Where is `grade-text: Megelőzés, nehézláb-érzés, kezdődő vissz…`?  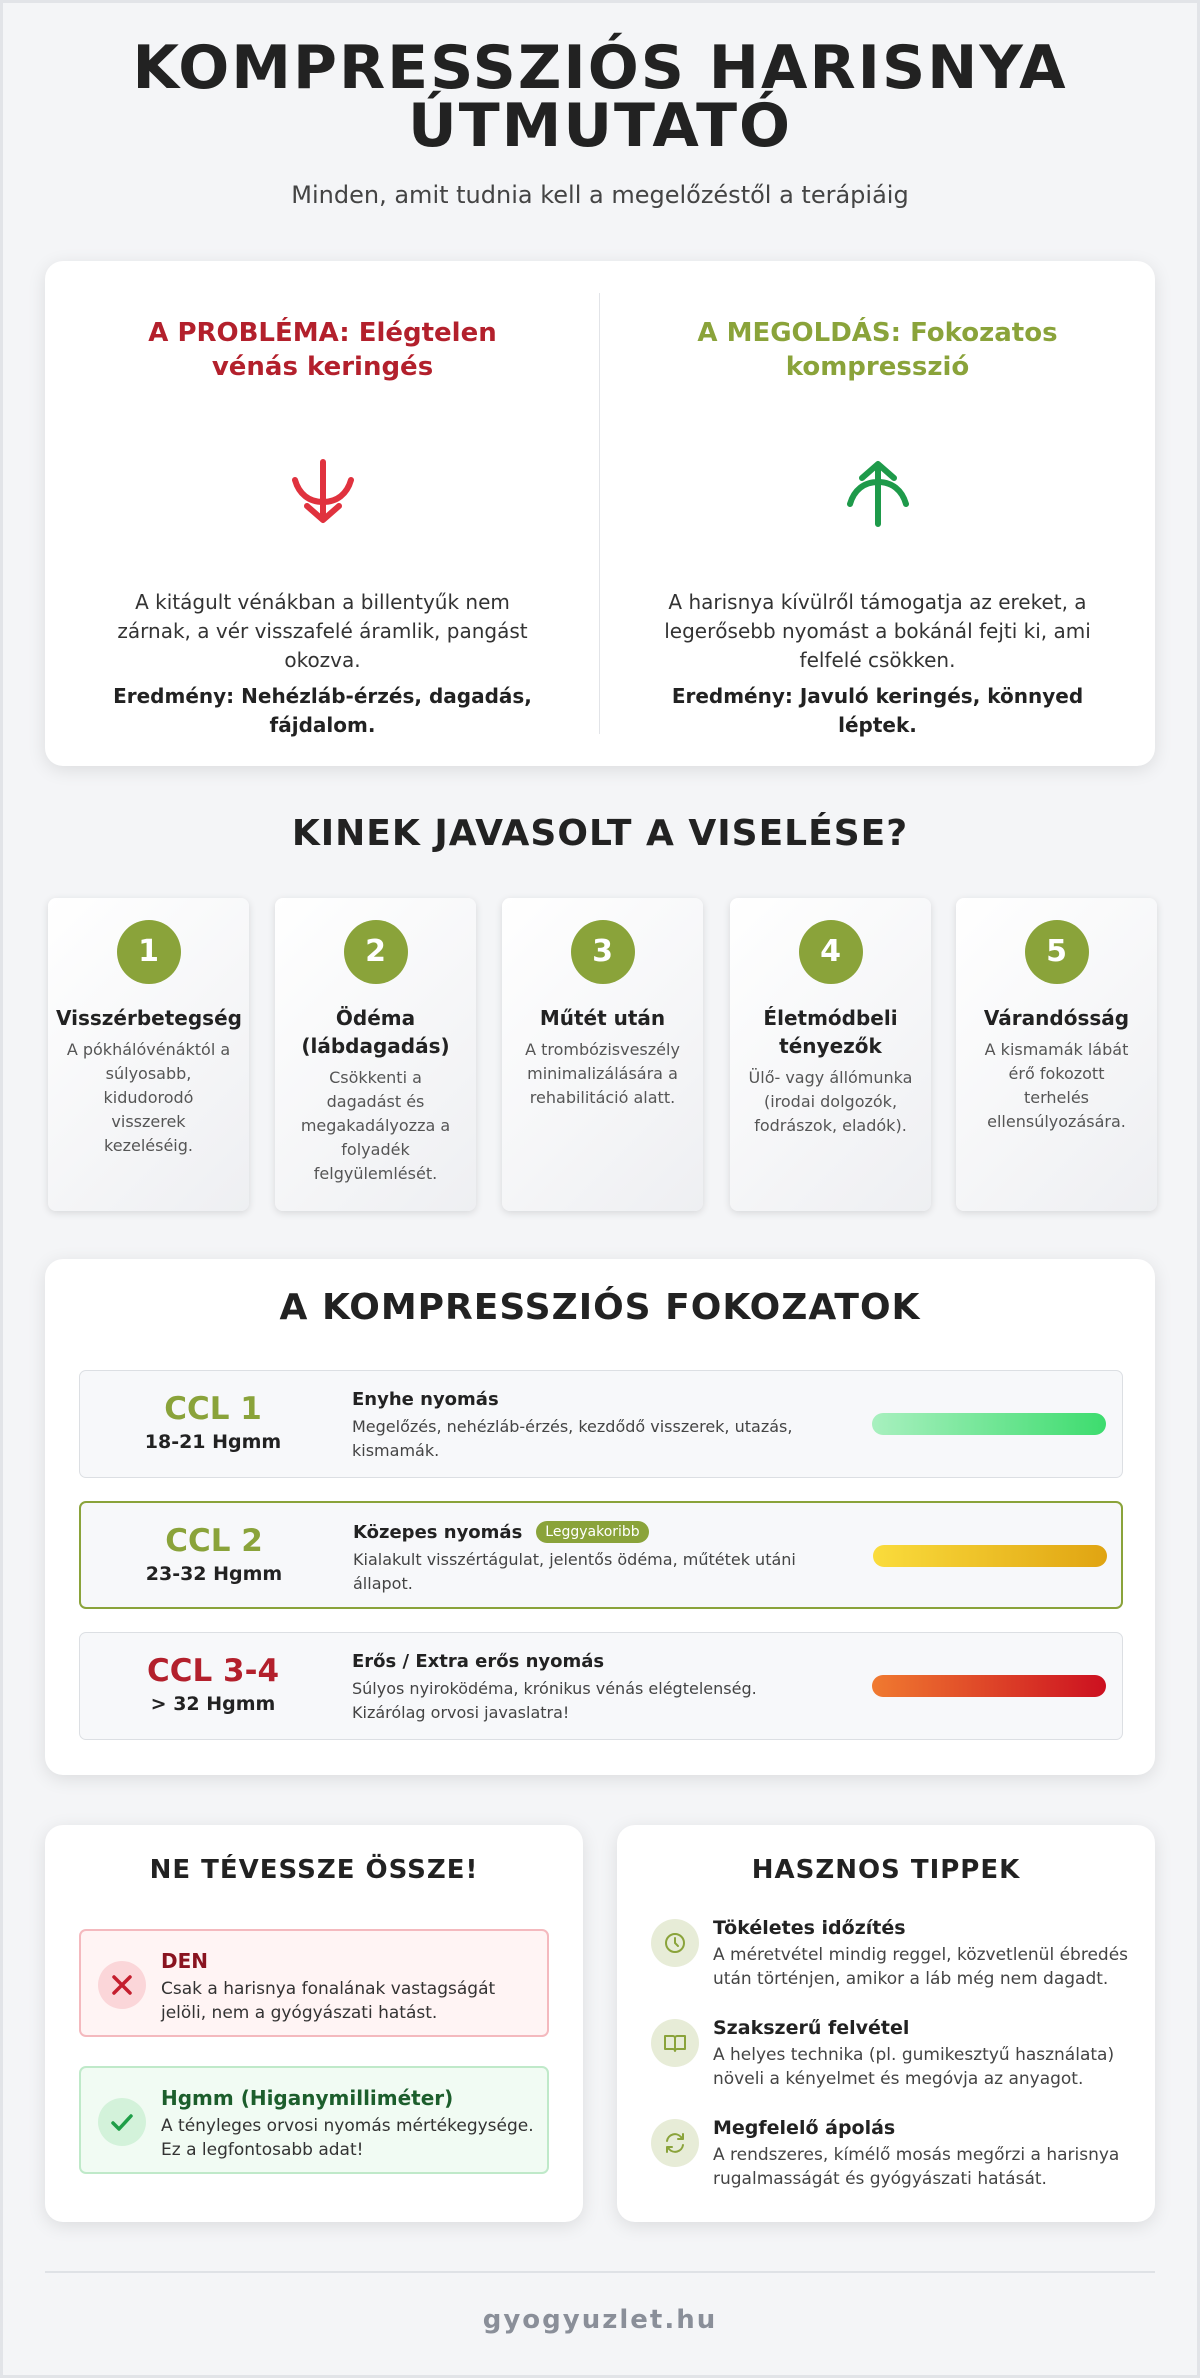
grade-text: Megelőzés, nehézláb-érzés, kezdődő vissz… is located at coordinates (572, 1438).